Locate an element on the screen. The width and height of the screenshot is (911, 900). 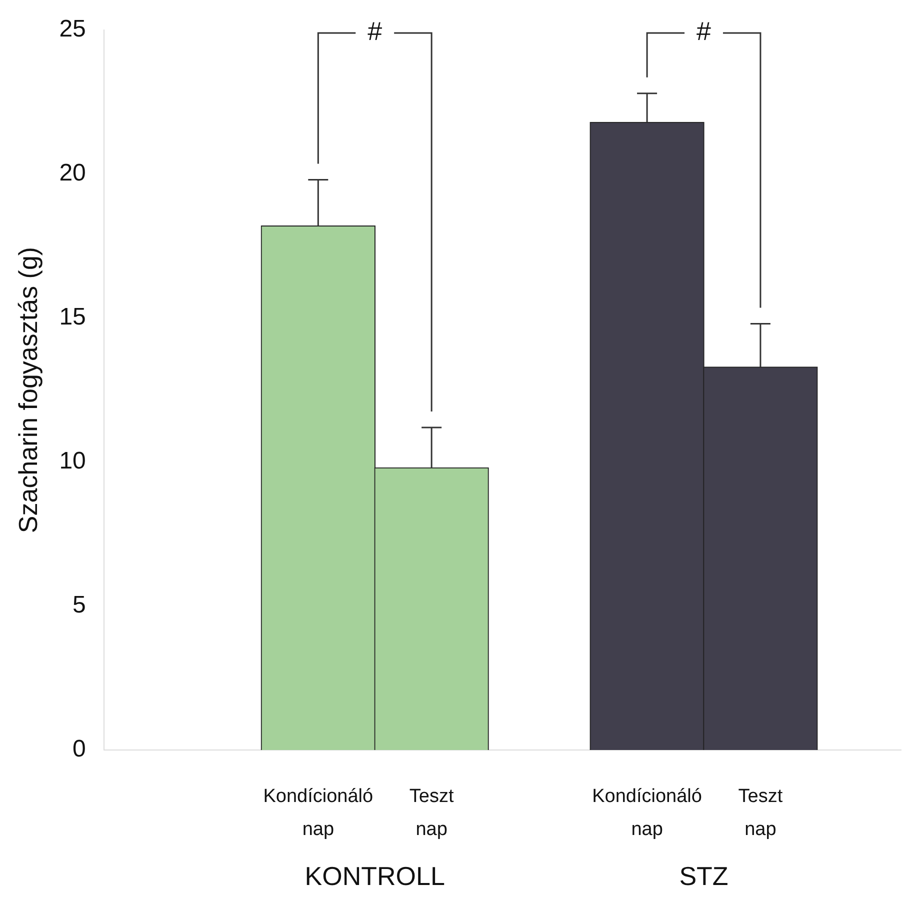
y-axis-title: Szacharin fogyasztás (g) is located at coordinates (27, 390).